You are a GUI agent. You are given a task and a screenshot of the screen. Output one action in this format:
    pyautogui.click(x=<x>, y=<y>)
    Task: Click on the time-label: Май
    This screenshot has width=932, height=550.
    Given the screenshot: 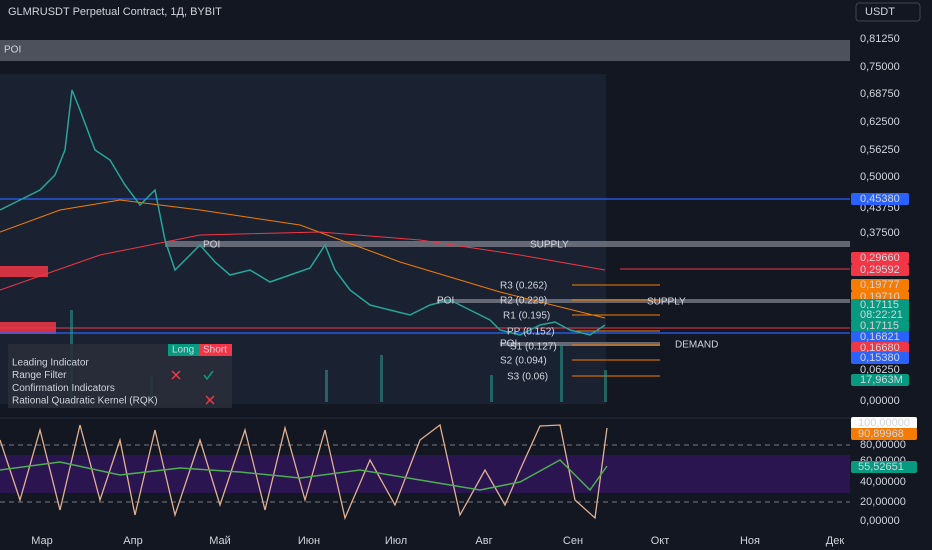 What is the action you would take?
    pyautogui.click(x=220, y=541)
    